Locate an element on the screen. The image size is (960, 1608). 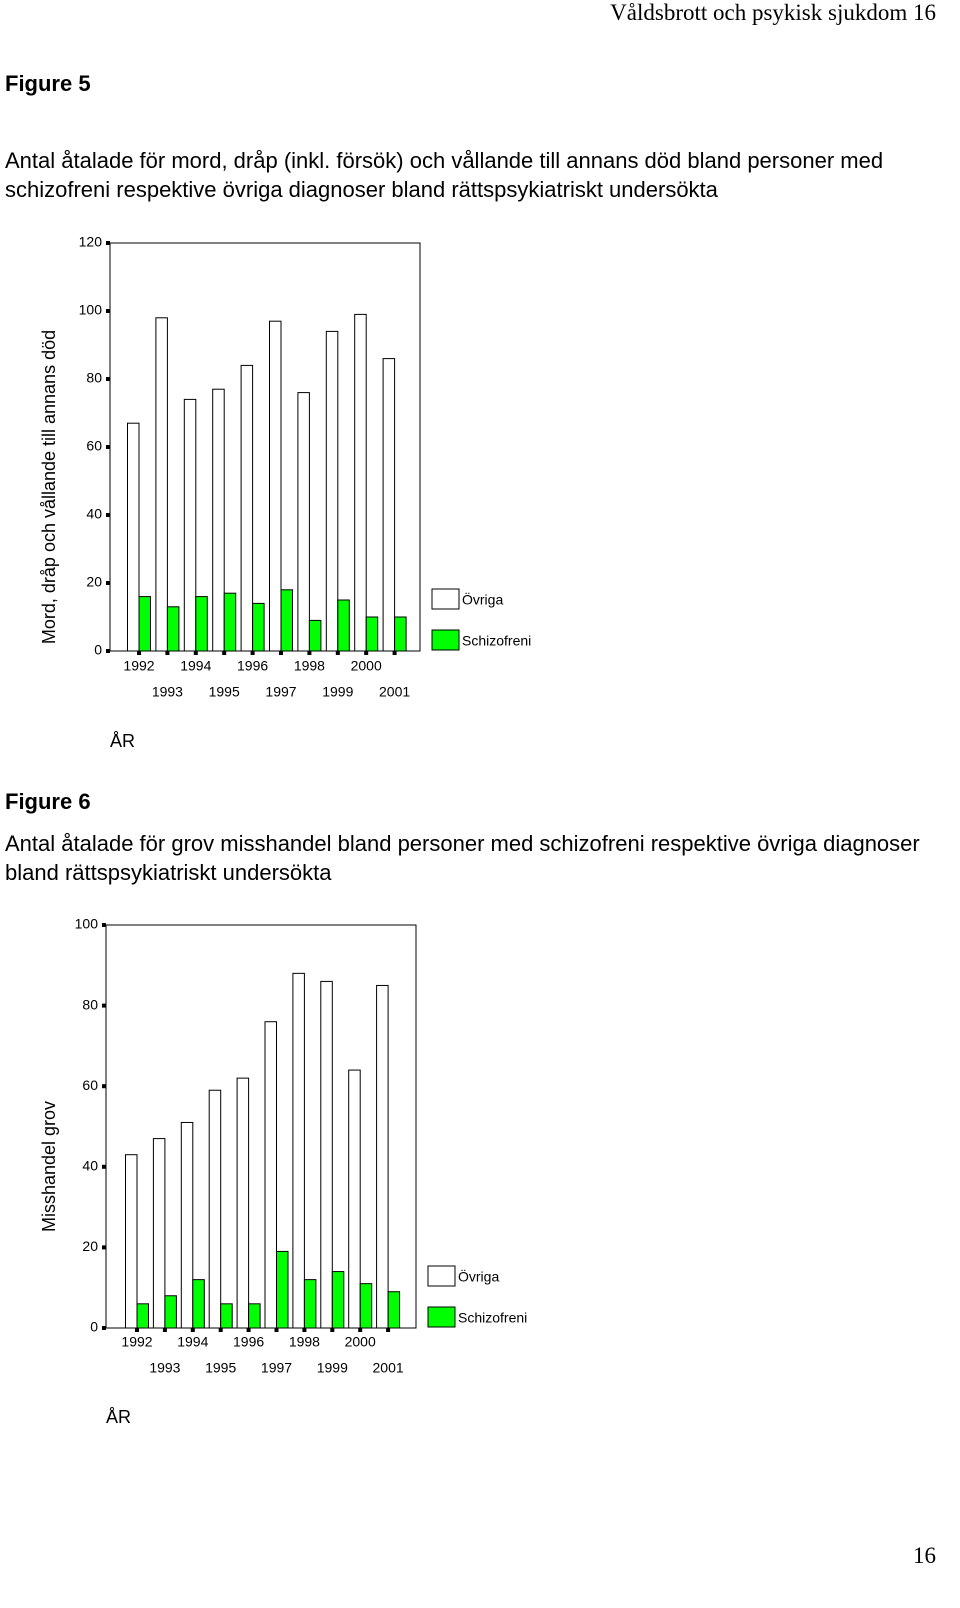
x-tick-label: 1992 is located at coordinates (138, 666).